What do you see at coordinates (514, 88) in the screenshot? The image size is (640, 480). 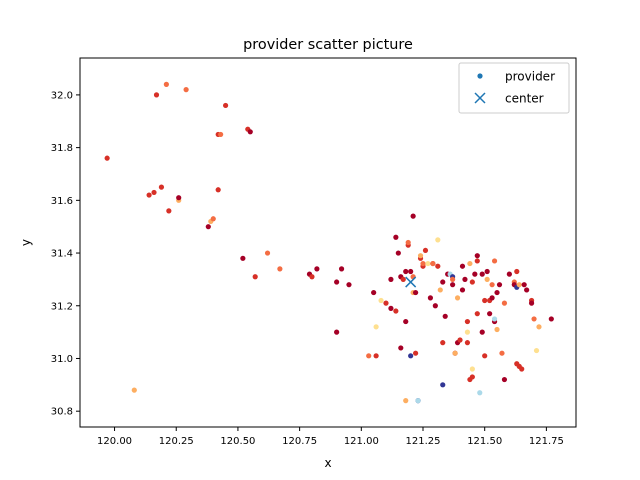 I see `legend-box` at bounding box center [514, 88].